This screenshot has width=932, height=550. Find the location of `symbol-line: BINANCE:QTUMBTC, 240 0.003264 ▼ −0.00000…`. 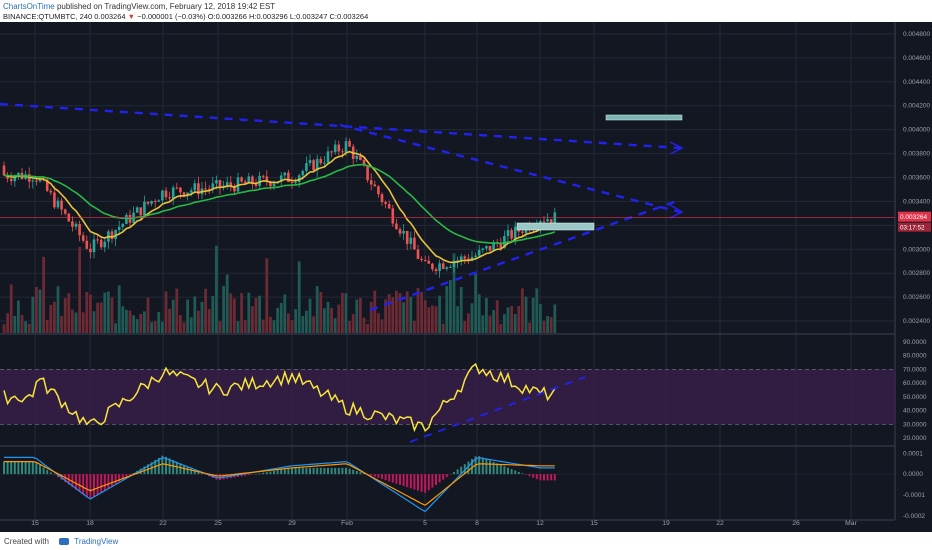

symbol-line: BINANCE:QTUMBTC, 240 0.003264 ▼ −0.00000… is located at coordinates (185, 16).